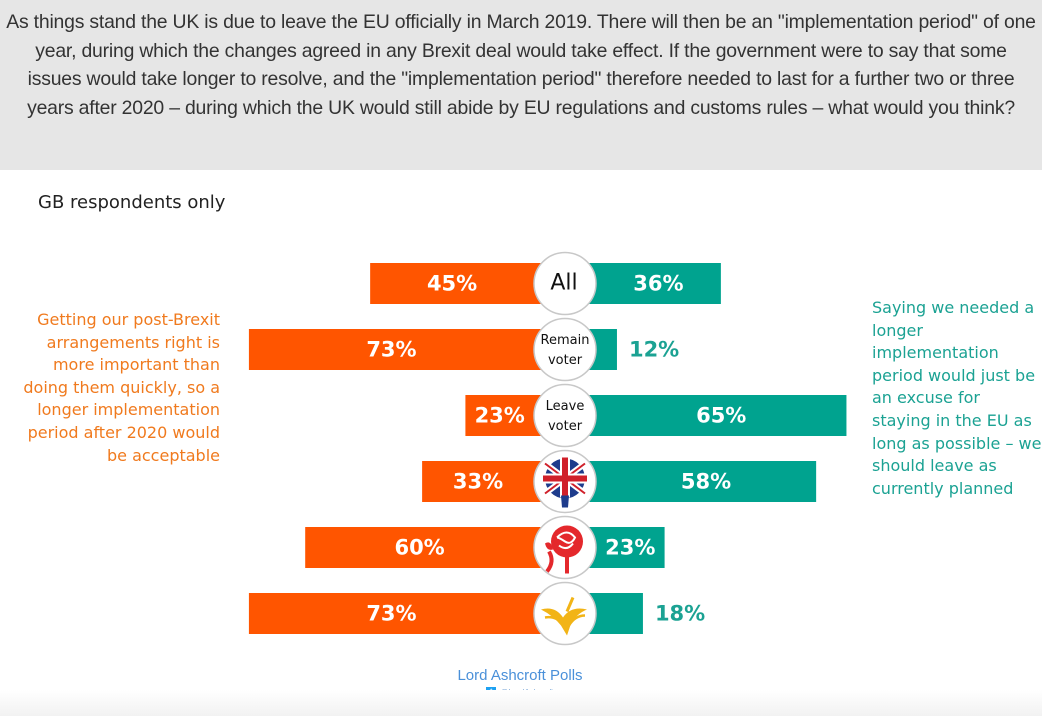 The width and height of the screenshot is (1042, 716). Describe the element at coordinates (564, 549) in the screenshot. I see `red-rose-icon` at that location.